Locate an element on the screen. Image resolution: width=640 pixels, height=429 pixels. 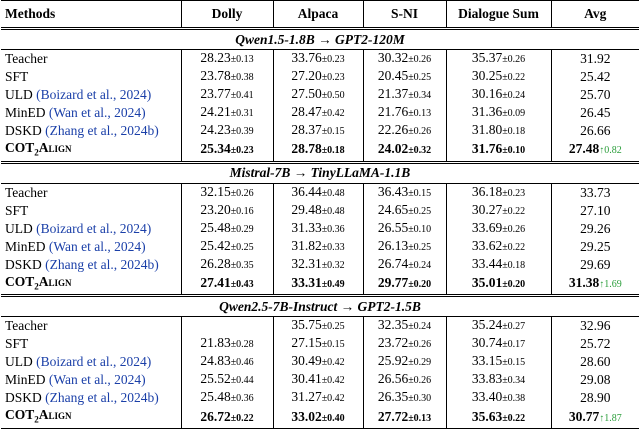
value-cell: 23.72±0.26 is located at coordinates (404, 344).